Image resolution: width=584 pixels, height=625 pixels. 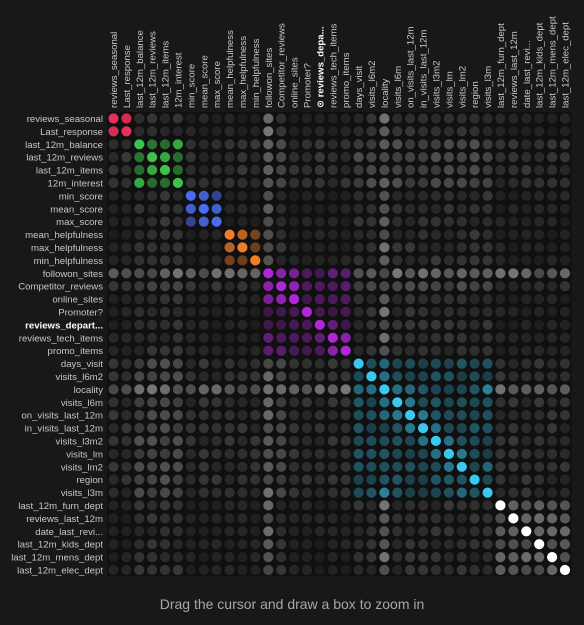 I want to click on row-label: min_helpfulness, so click(x=69, y=261).